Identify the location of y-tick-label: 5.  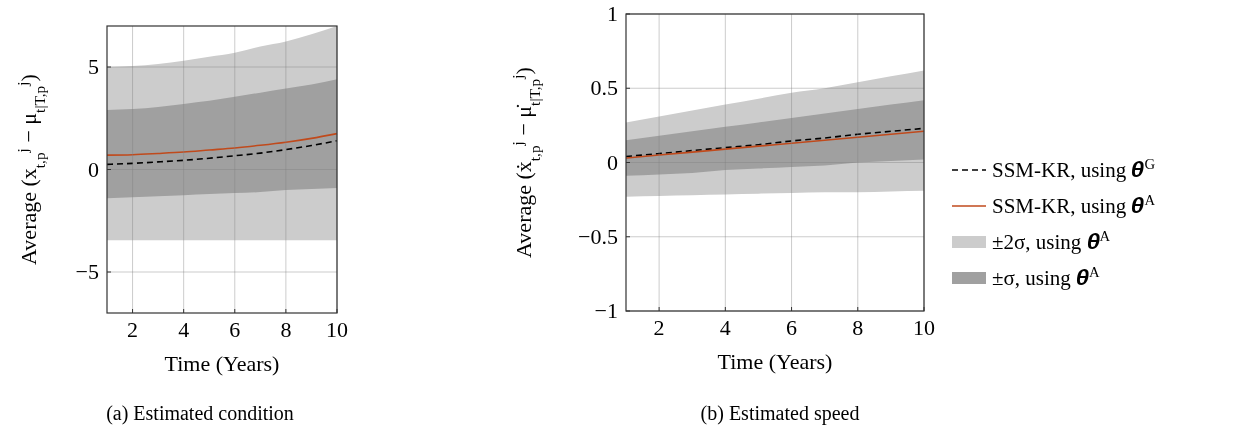
(93, 66).